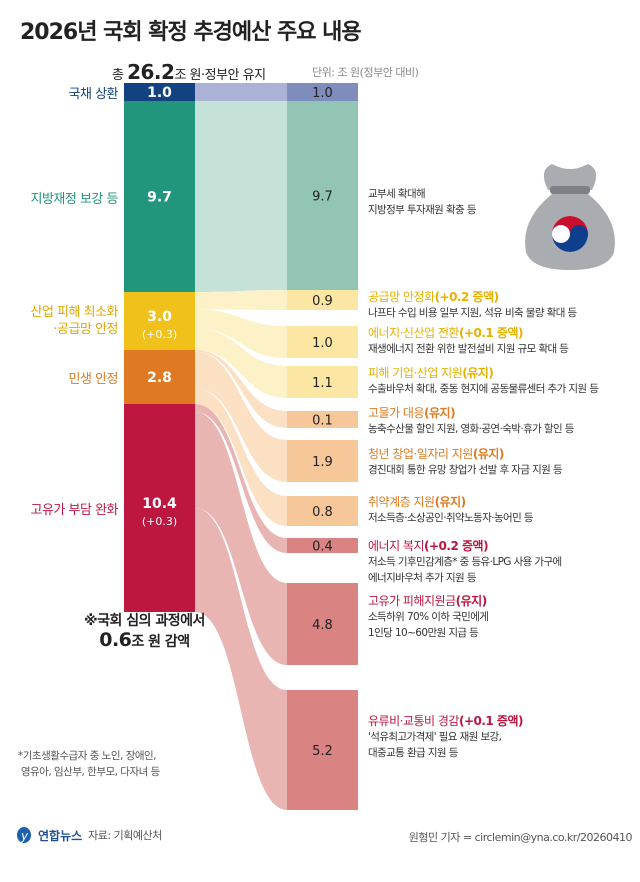  What do you see at coordinates (60, 835) in the screenshot?
I see `logo-text: 연합뉴스` at bounding box center [60, 835].